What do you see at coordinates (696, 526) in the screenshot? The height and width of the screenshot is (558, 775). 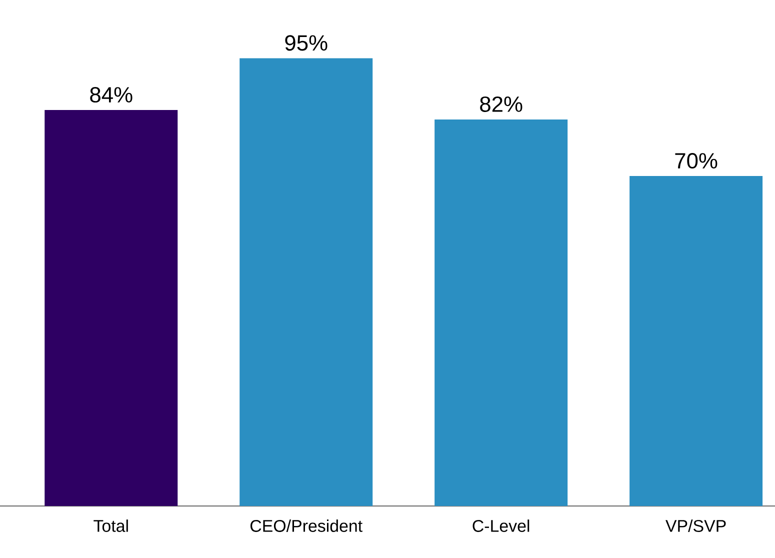 I see `x-tick-label: VP/SVP` at bounding box center [696, 526].